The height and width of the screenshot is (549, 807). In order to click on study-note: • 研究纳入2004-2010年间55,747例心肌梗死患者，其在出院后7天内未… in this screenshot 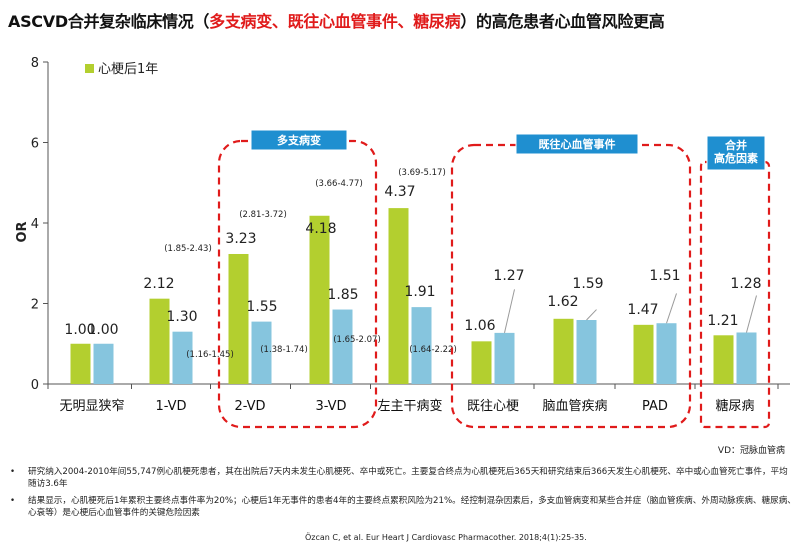, I will do `click(403, 478)`.